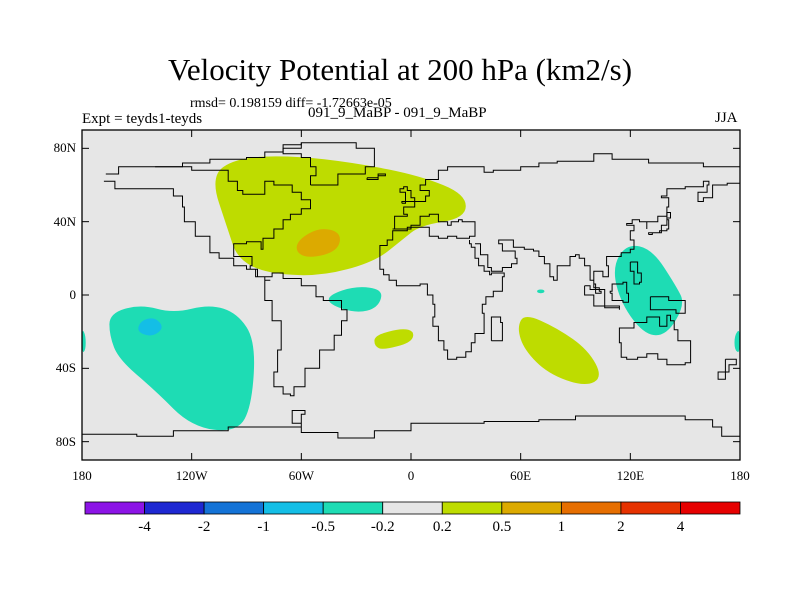 Image resolution: width=800 pixels, height=600 pixels. I want to click on colorbar-label: 4, so click(680, 527).